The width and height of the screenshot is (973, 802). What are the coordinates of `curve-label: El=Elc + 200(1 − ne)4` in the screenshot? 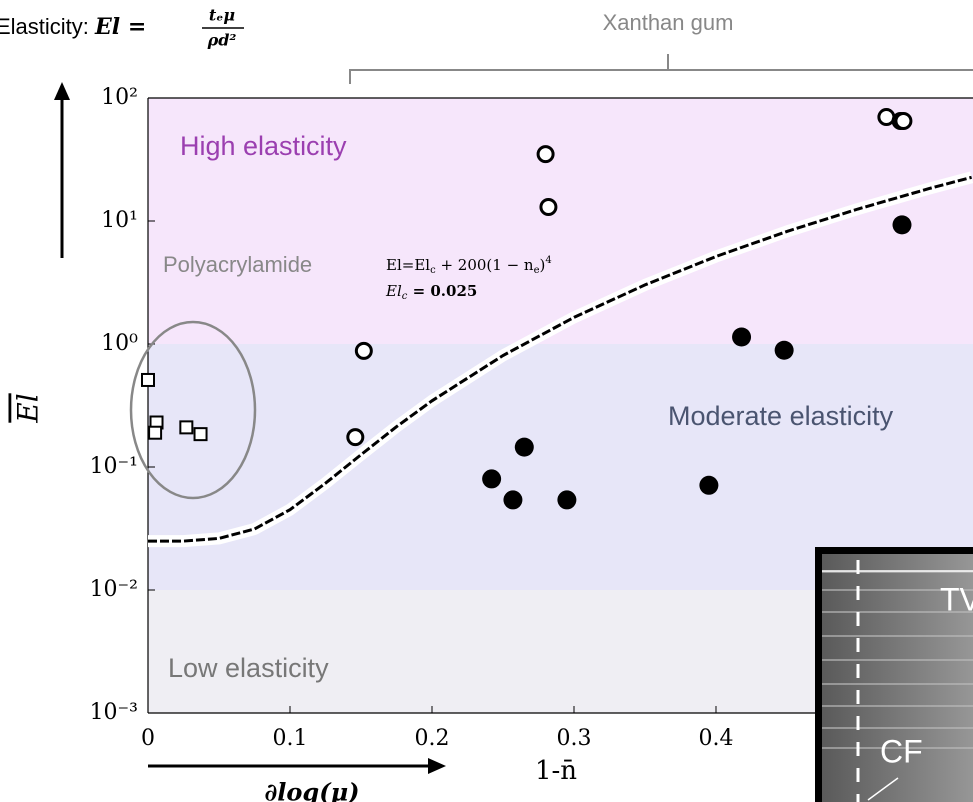 It's located at (469, 265).